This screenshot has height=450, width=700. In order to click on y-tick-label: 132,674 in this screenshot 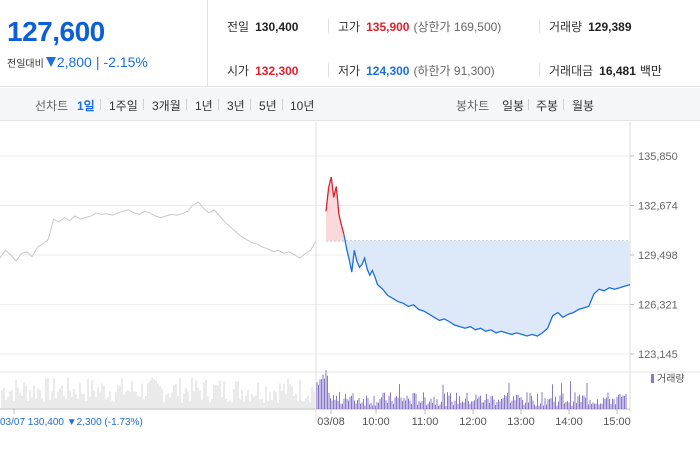, I will do `click(658, 206)`.